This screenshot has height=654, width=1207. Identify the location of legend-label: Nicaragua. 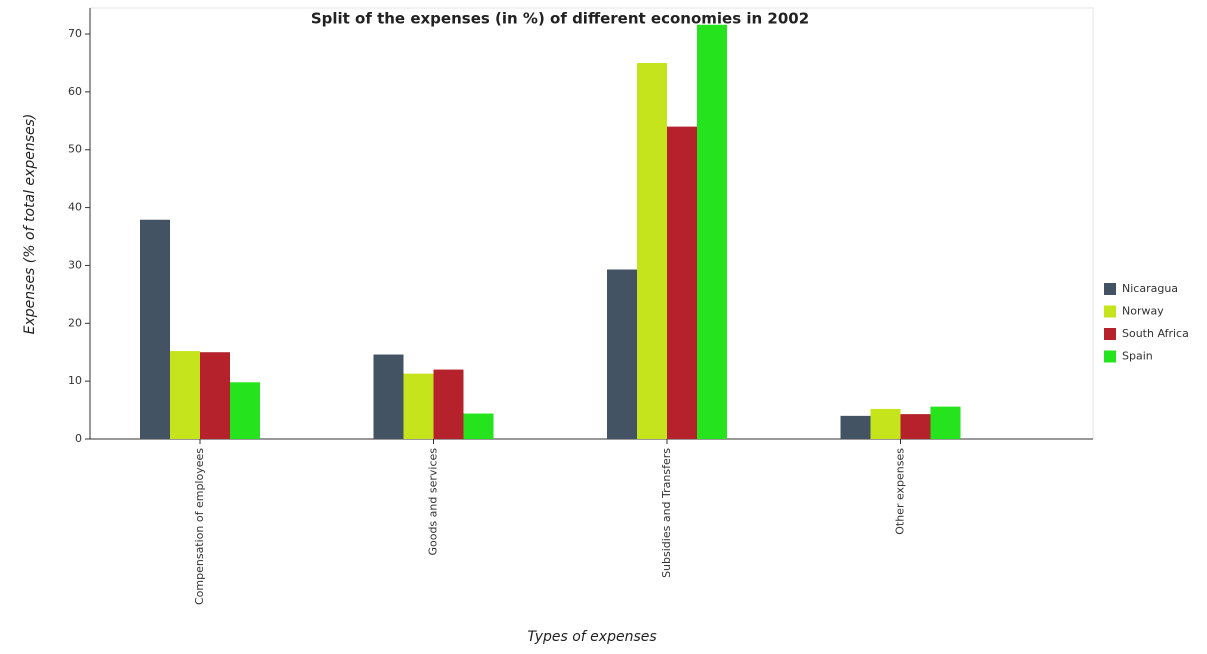
(1150, 288).